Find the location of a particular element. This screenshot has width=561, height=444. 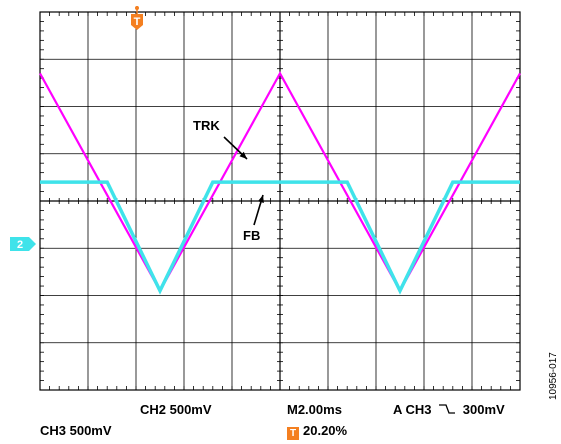

annotation-trk-arrow-head is located at coordinates (243, 155).